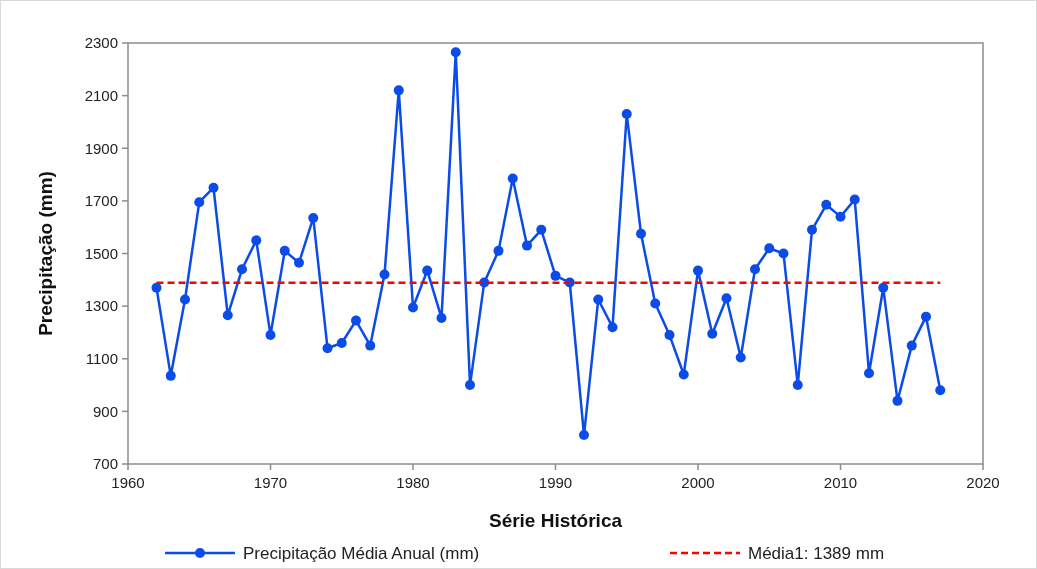  I want to click on y-tick-label: 2100, so click(101, 95).